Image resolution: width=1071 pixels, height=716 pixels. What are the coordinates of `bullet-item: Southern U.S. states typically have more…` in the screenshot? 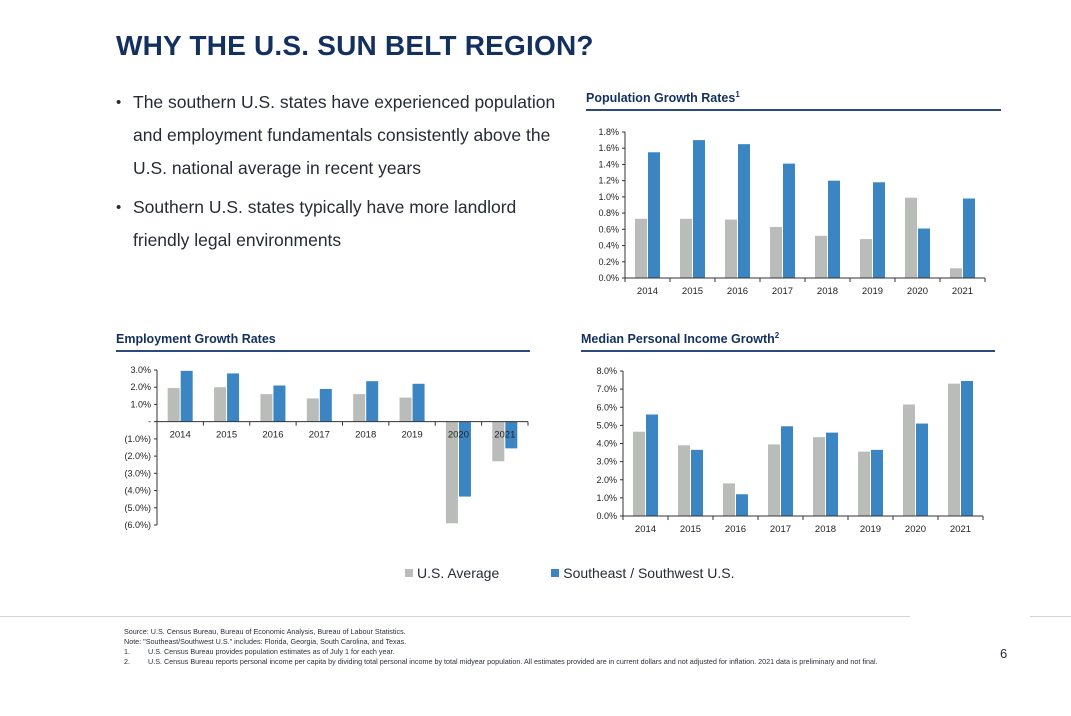 It's located at (336, 224).